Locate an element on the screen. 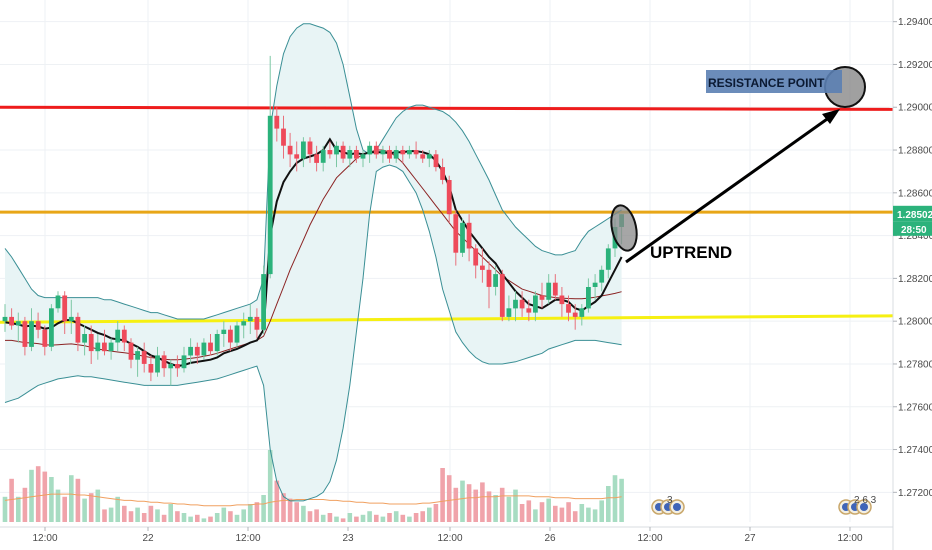 The height and width of the screenshot is (550, 932). uptrend-circle is located at coordinates (623, 228).